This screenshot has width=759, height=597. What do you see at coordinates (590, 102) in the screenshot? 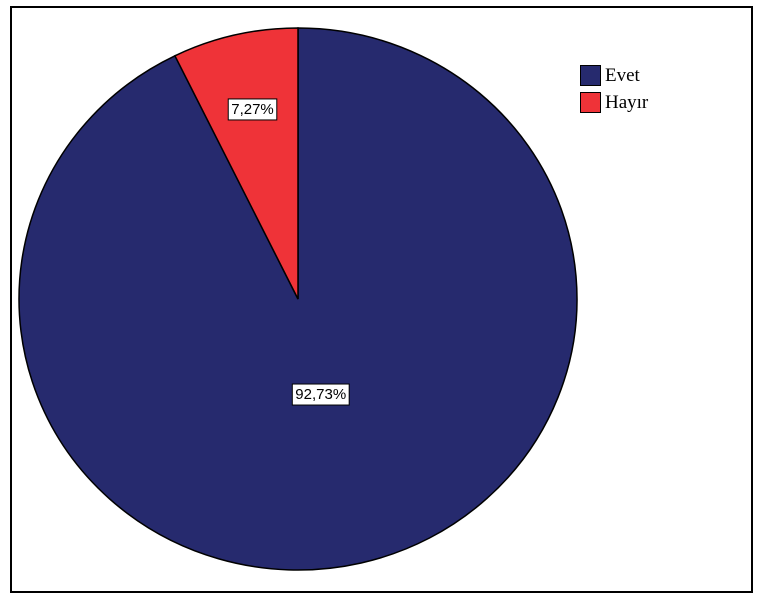
I see `legend-swatch-hayir` at bounding box center [590, 102].